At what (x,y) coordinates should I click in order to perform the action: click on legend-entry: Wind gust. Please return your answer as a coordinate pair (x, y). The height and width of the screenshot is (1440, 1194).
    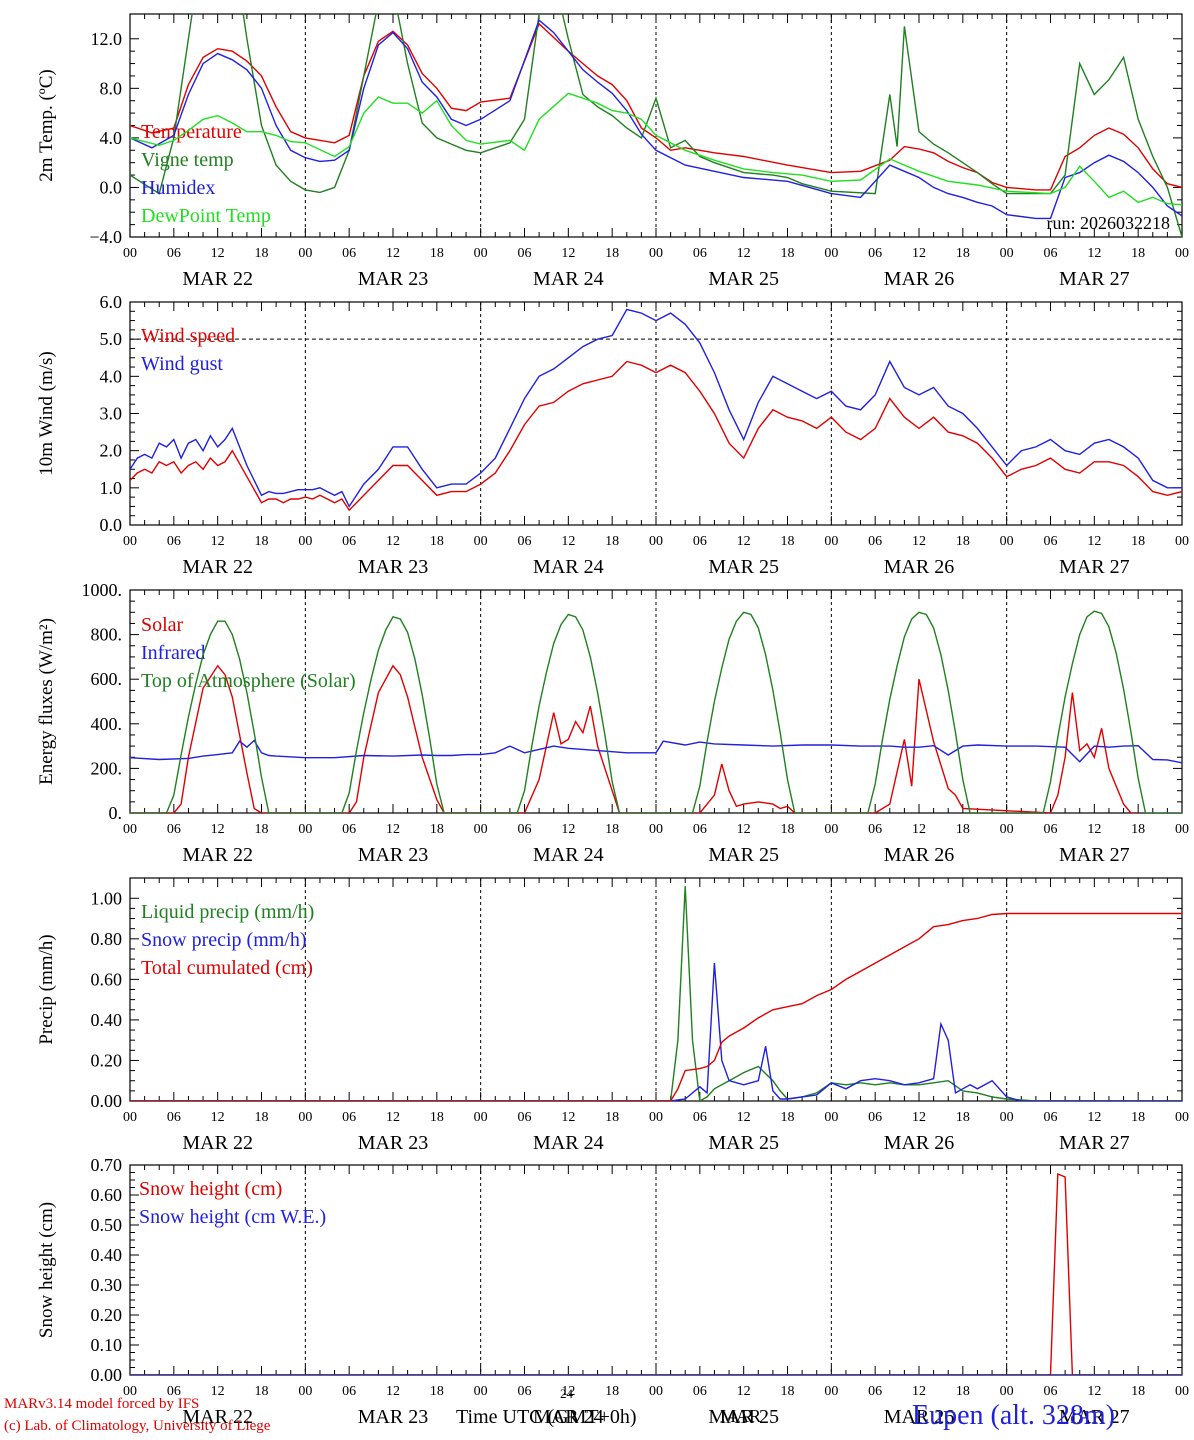
    Looking at the image, I should click on (182, 364).